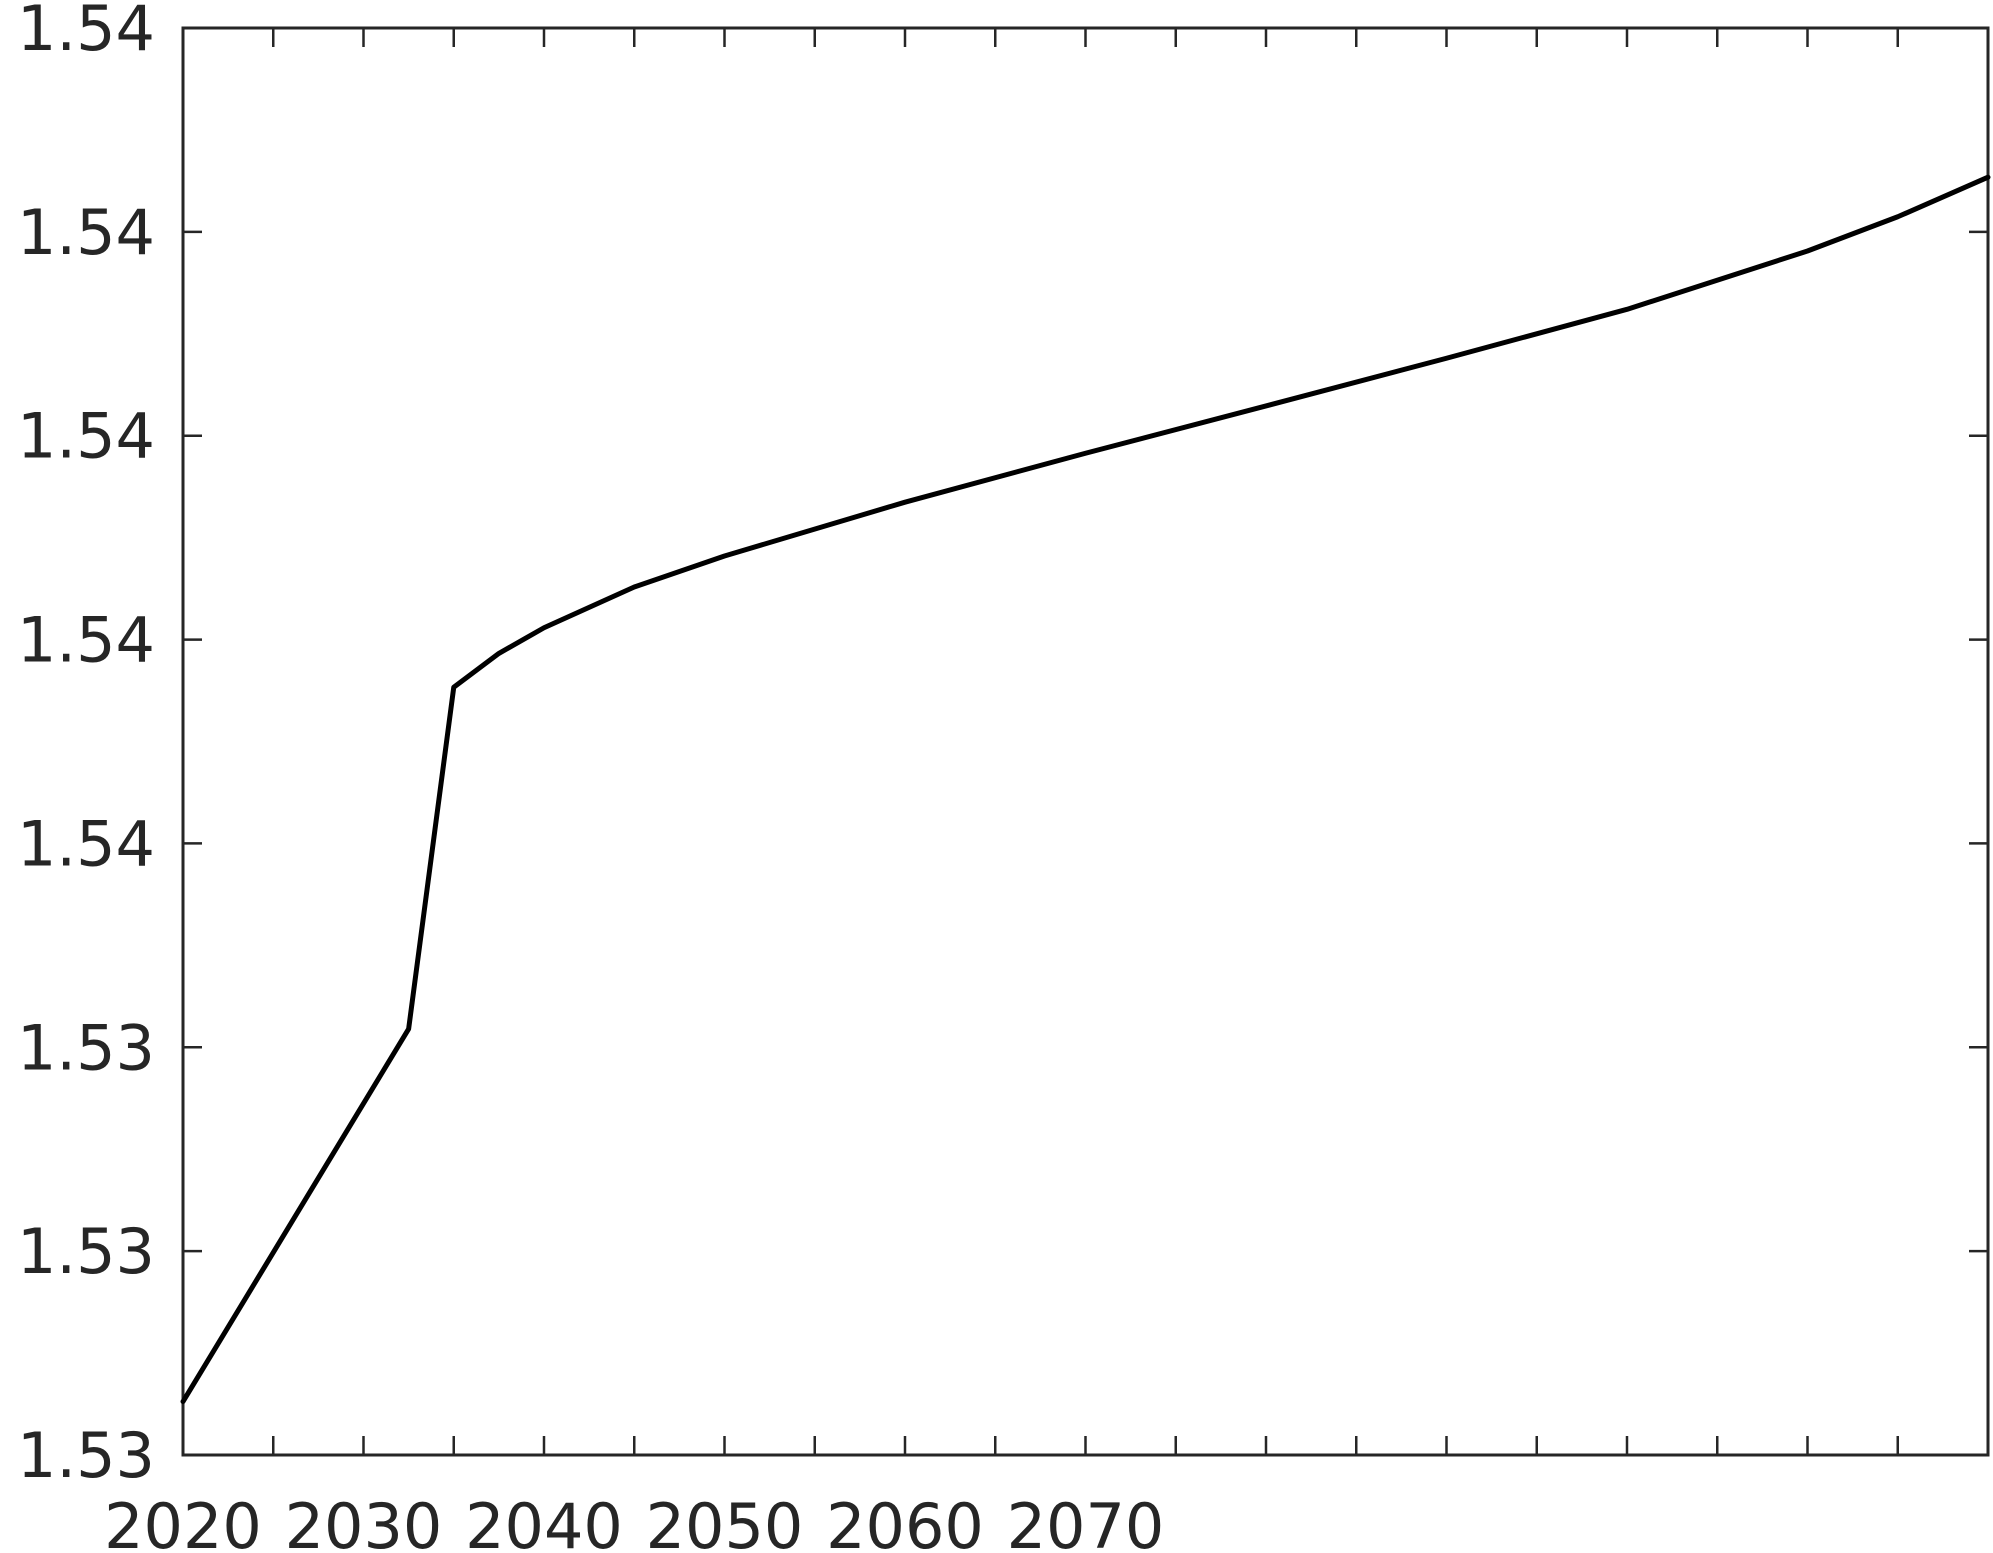 The image size is (1993, 1553). What do you see at coordinates (86, 232) in the screenshot?
I see `y-tick-label-6: 1.54` at bounding box center [86, 232].